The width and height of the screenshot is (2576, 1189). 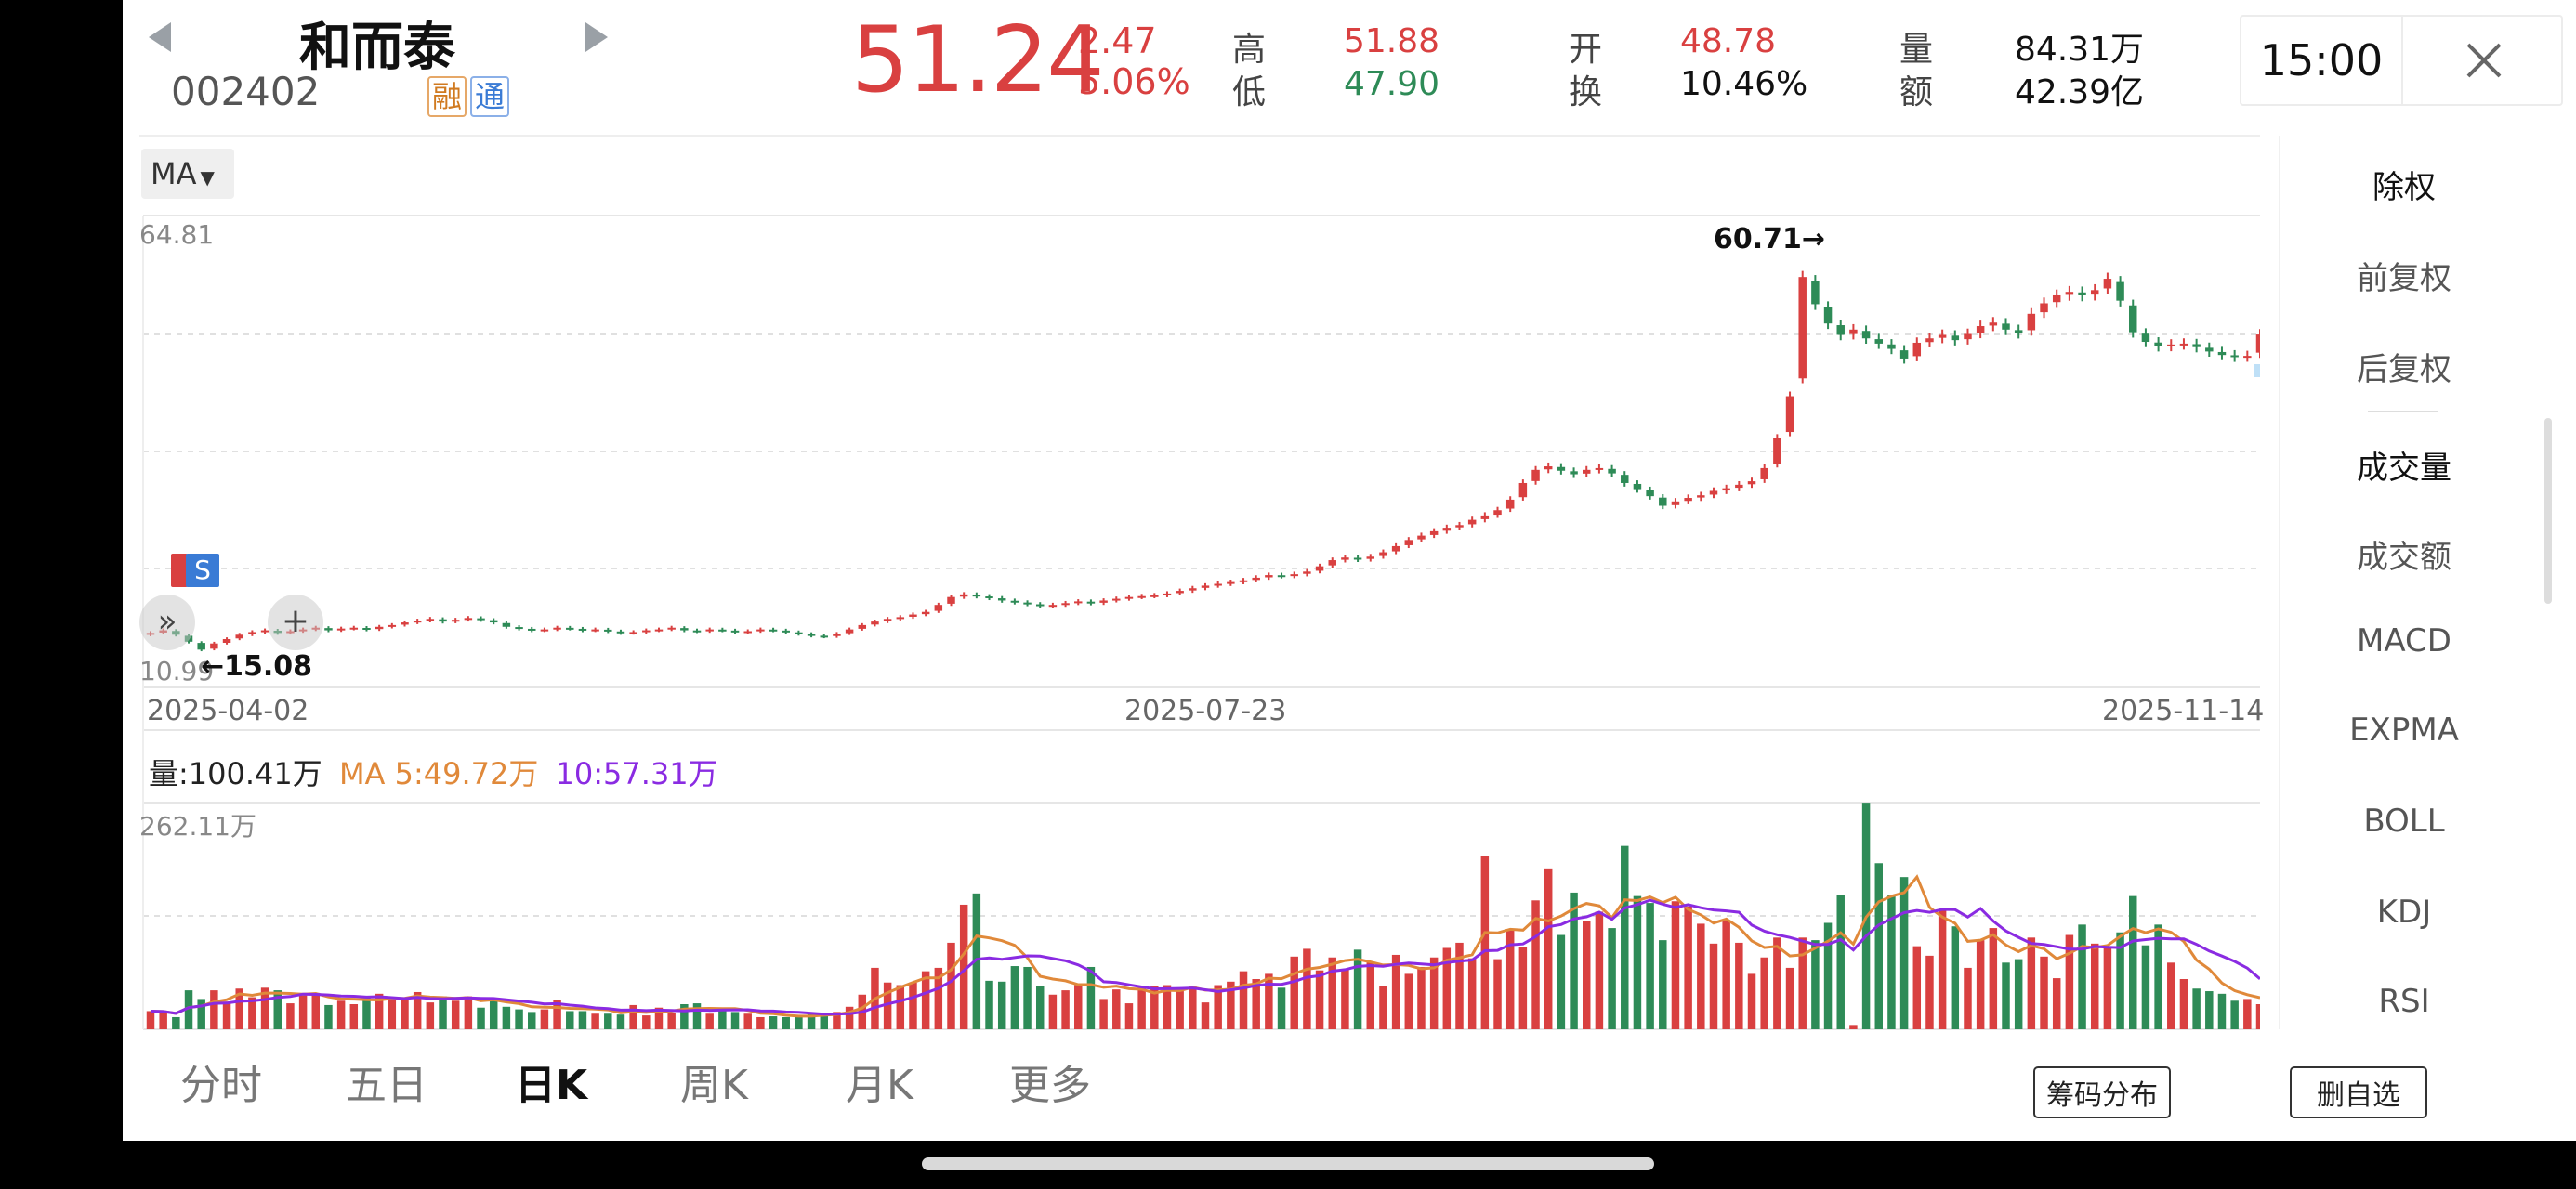 What do you see at coordinates (551, 1085) in the screenshot?
I see `tab-daily-k: 日K` at bounding box center [551, 1085].